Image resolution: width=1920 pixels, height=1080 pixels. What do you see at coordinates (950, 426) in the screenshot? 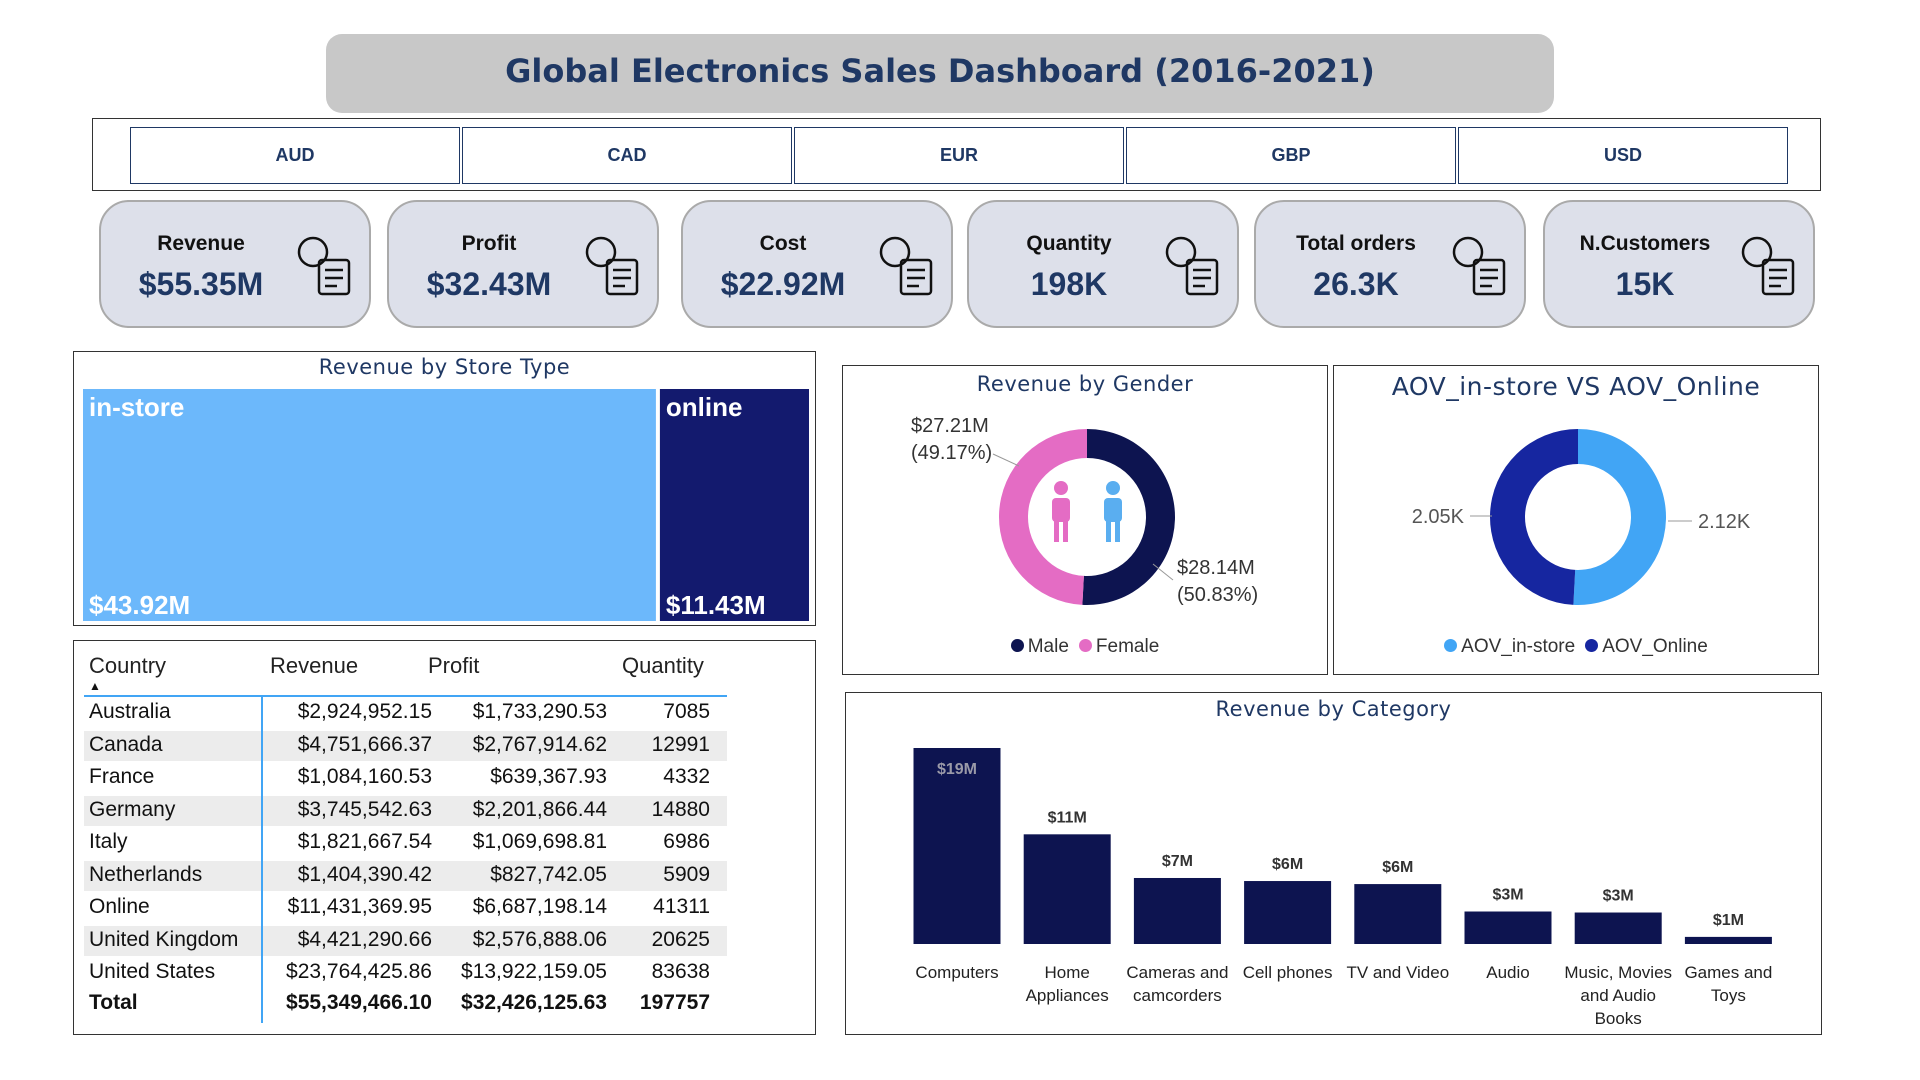
I see `data-label: $27.21M` at bounding box center [950, 426].